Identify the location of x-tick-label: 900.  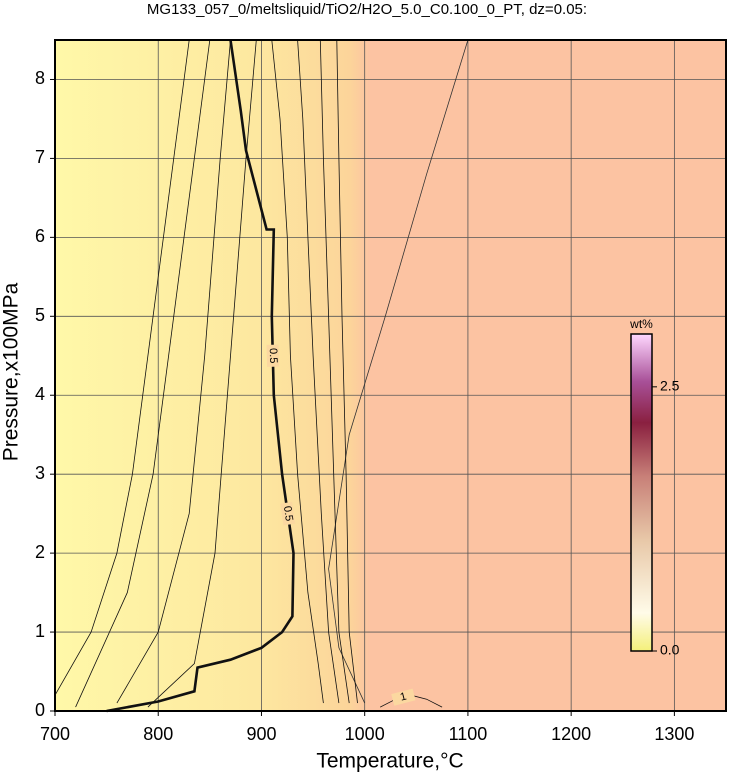
(261, 734).